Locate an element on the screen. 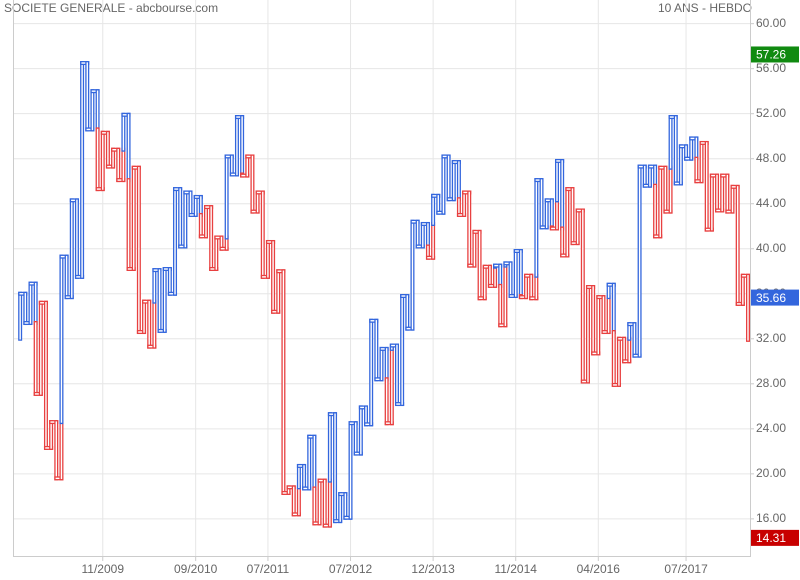 The height and width of the screenshot is (580, 800). y-tick-label: 16.00 is located at coordinates (771, 518).